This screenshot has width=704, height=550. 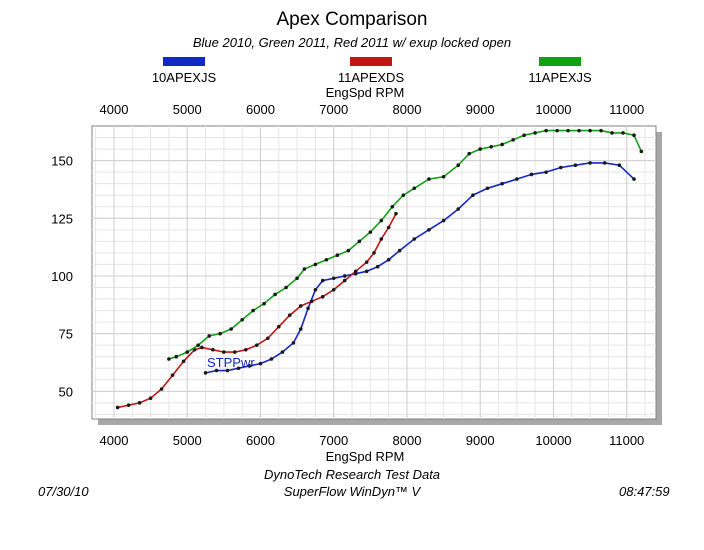 What do you see at coordinates (626, 440) in the screenshot?
I see `x-tick-label-bottom: 11000` at bounding box center [626, 440].